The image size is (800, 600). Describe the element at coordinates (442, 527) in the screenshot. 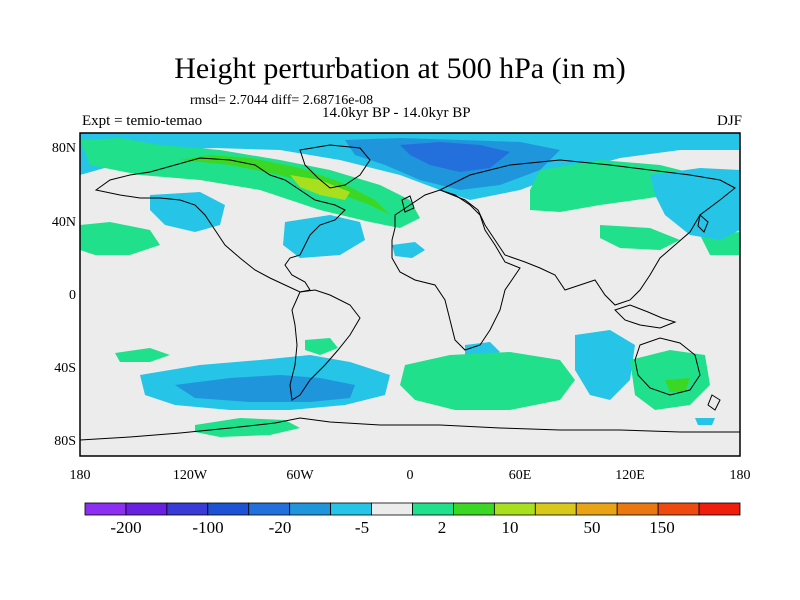

I see `colorbar-label: 2` at that location.